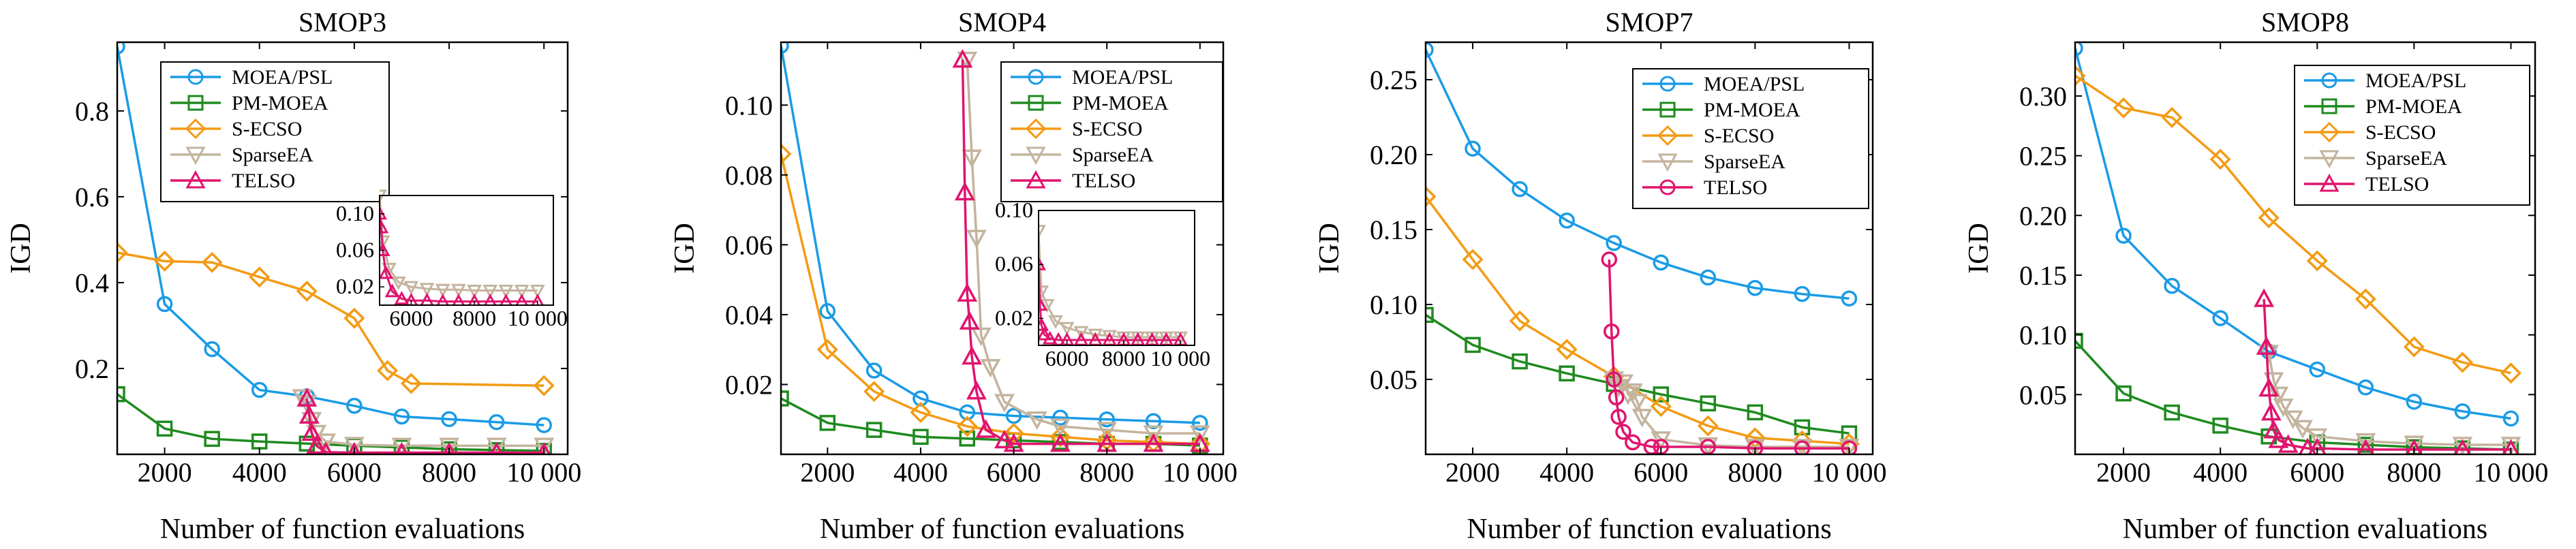  I want to click on panel-smop4-title: SMOP4, so click(1002, 22).